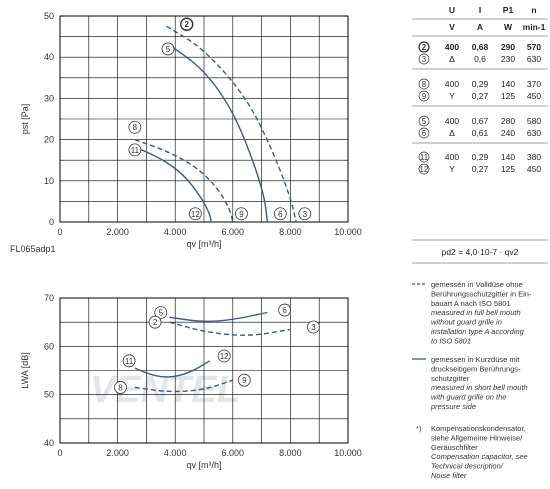 This screenshot has width=550, height=489. I want to click on row-marker-label: 11, so click(424, 157).